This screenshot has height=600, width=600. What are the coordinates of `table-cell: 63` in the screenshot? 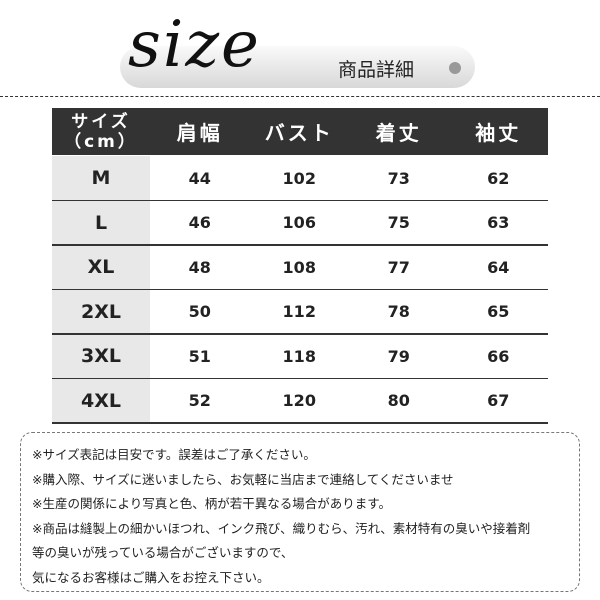 It's located at (498, 223).